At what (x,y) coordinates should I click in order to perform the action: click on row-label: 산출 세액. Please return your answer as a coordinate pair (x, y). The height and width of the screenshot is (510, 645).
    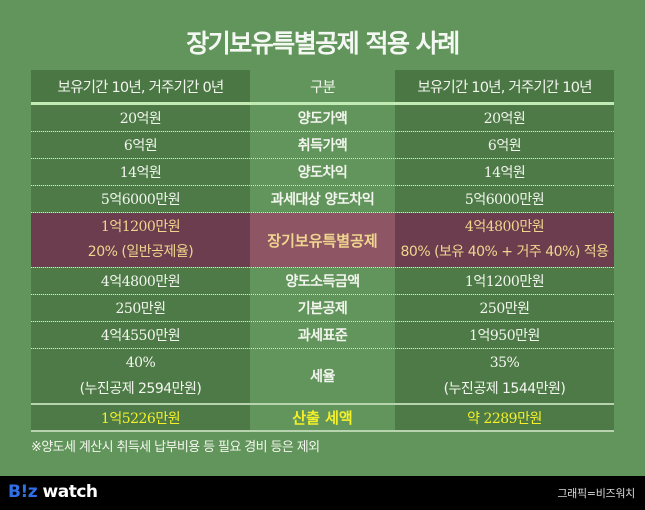
    Looking at the image, I should click on (322, 417).